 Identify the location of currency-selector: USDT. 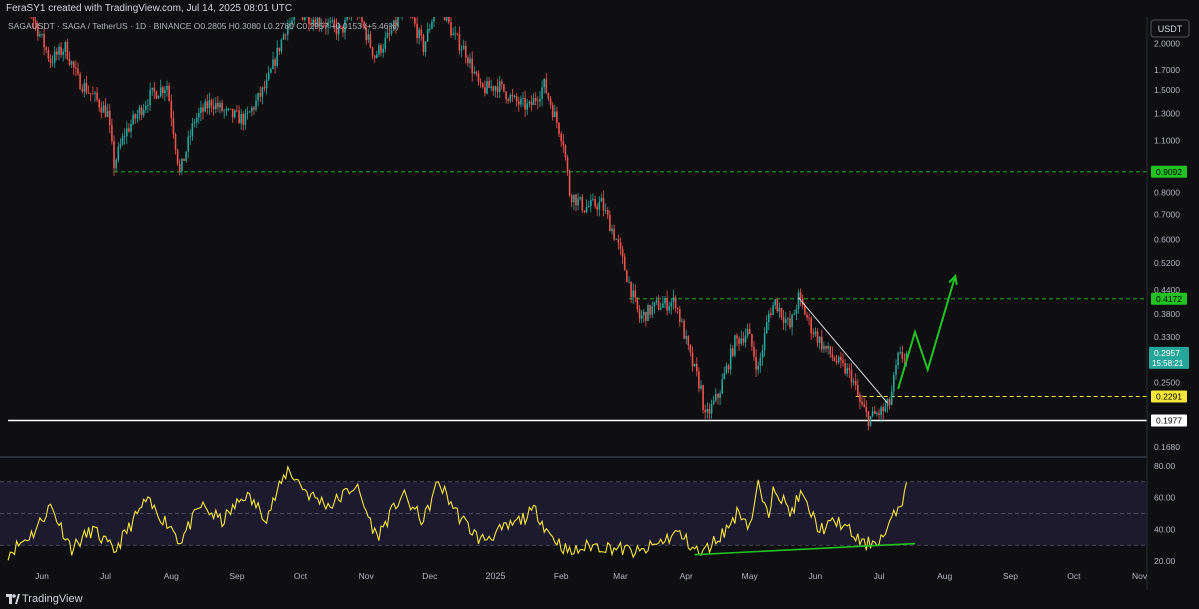
(1170, 28).